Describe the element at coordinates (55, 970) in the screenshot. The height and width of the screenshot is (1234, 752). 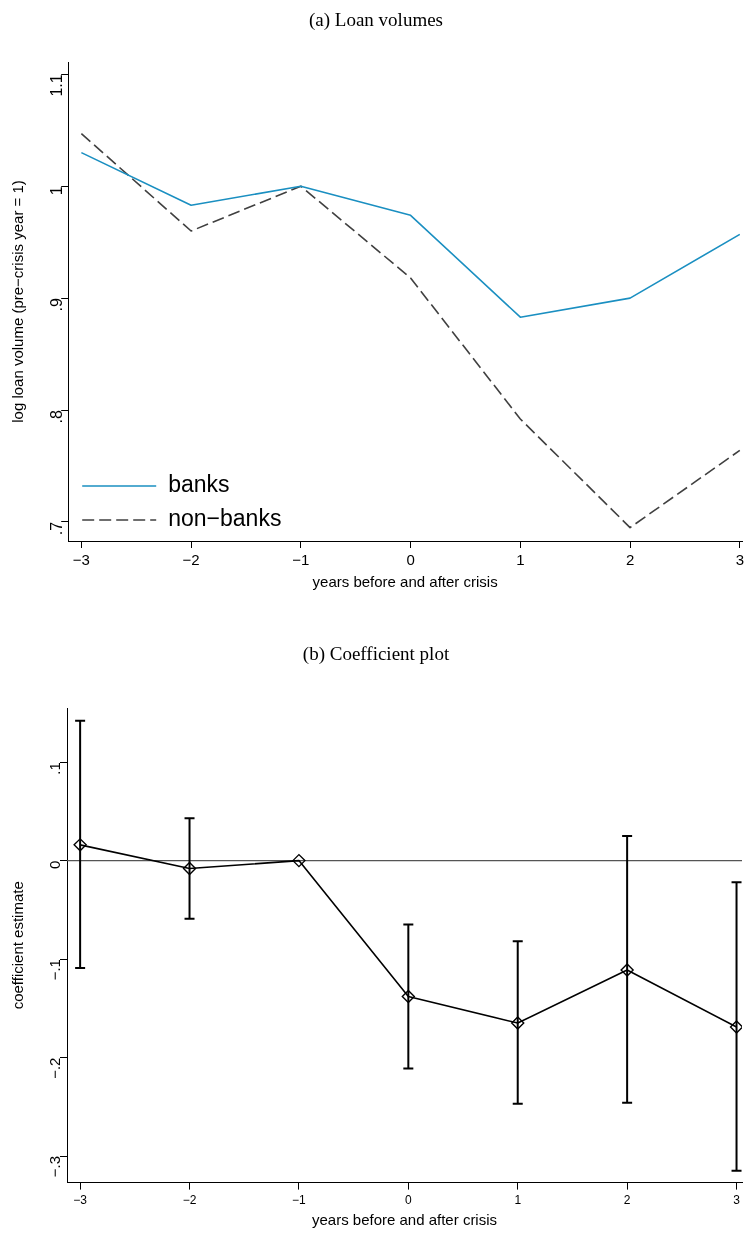
I see `y-tick-label: −.1` at that location.